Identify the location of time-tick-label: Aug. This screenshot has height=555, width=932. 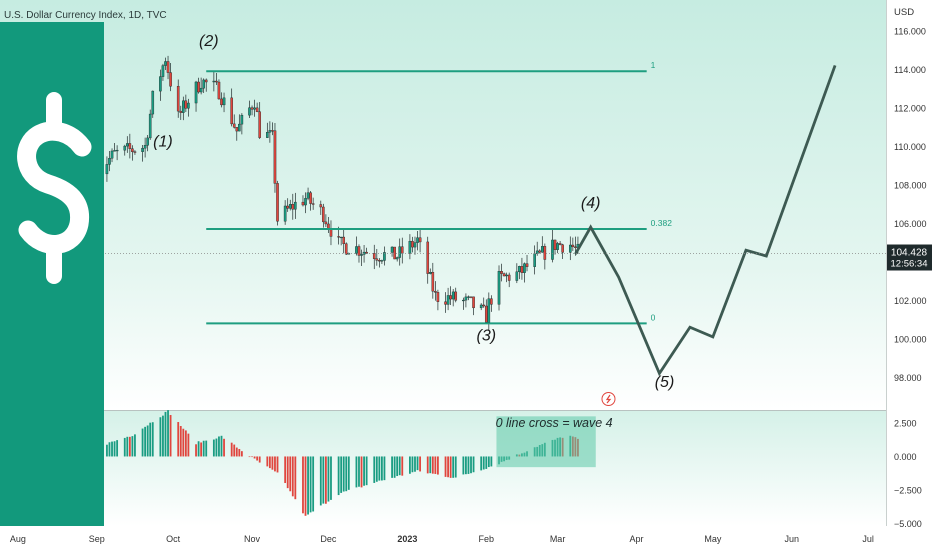
(18, 539).